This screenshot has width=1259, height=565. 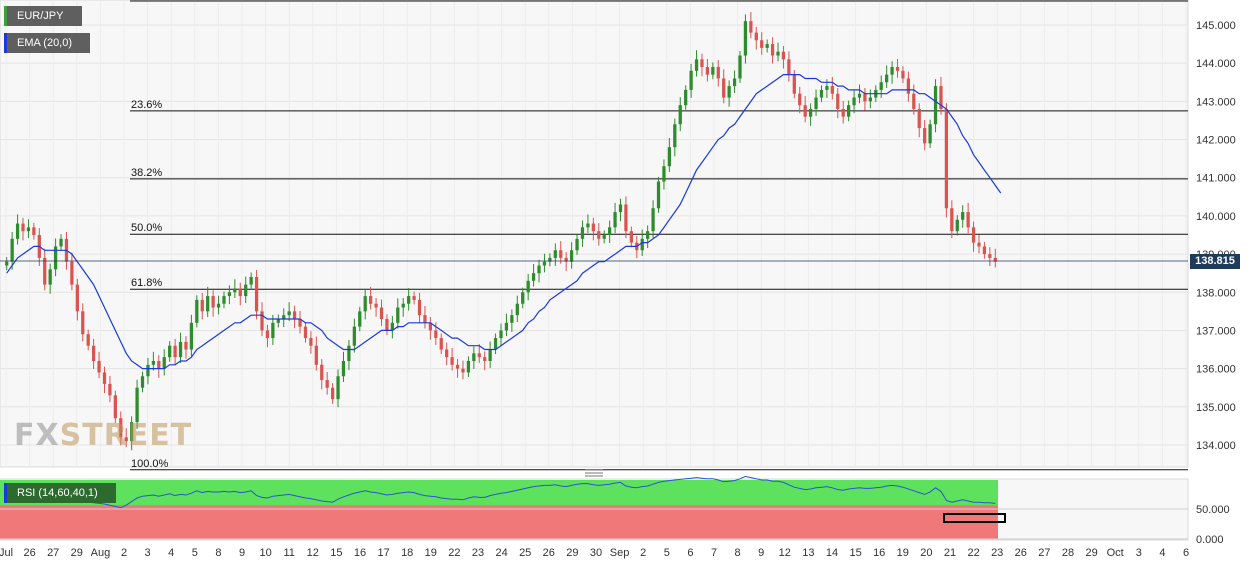 I want to click on time-tick-label: 25, so click(x=525, y=553).